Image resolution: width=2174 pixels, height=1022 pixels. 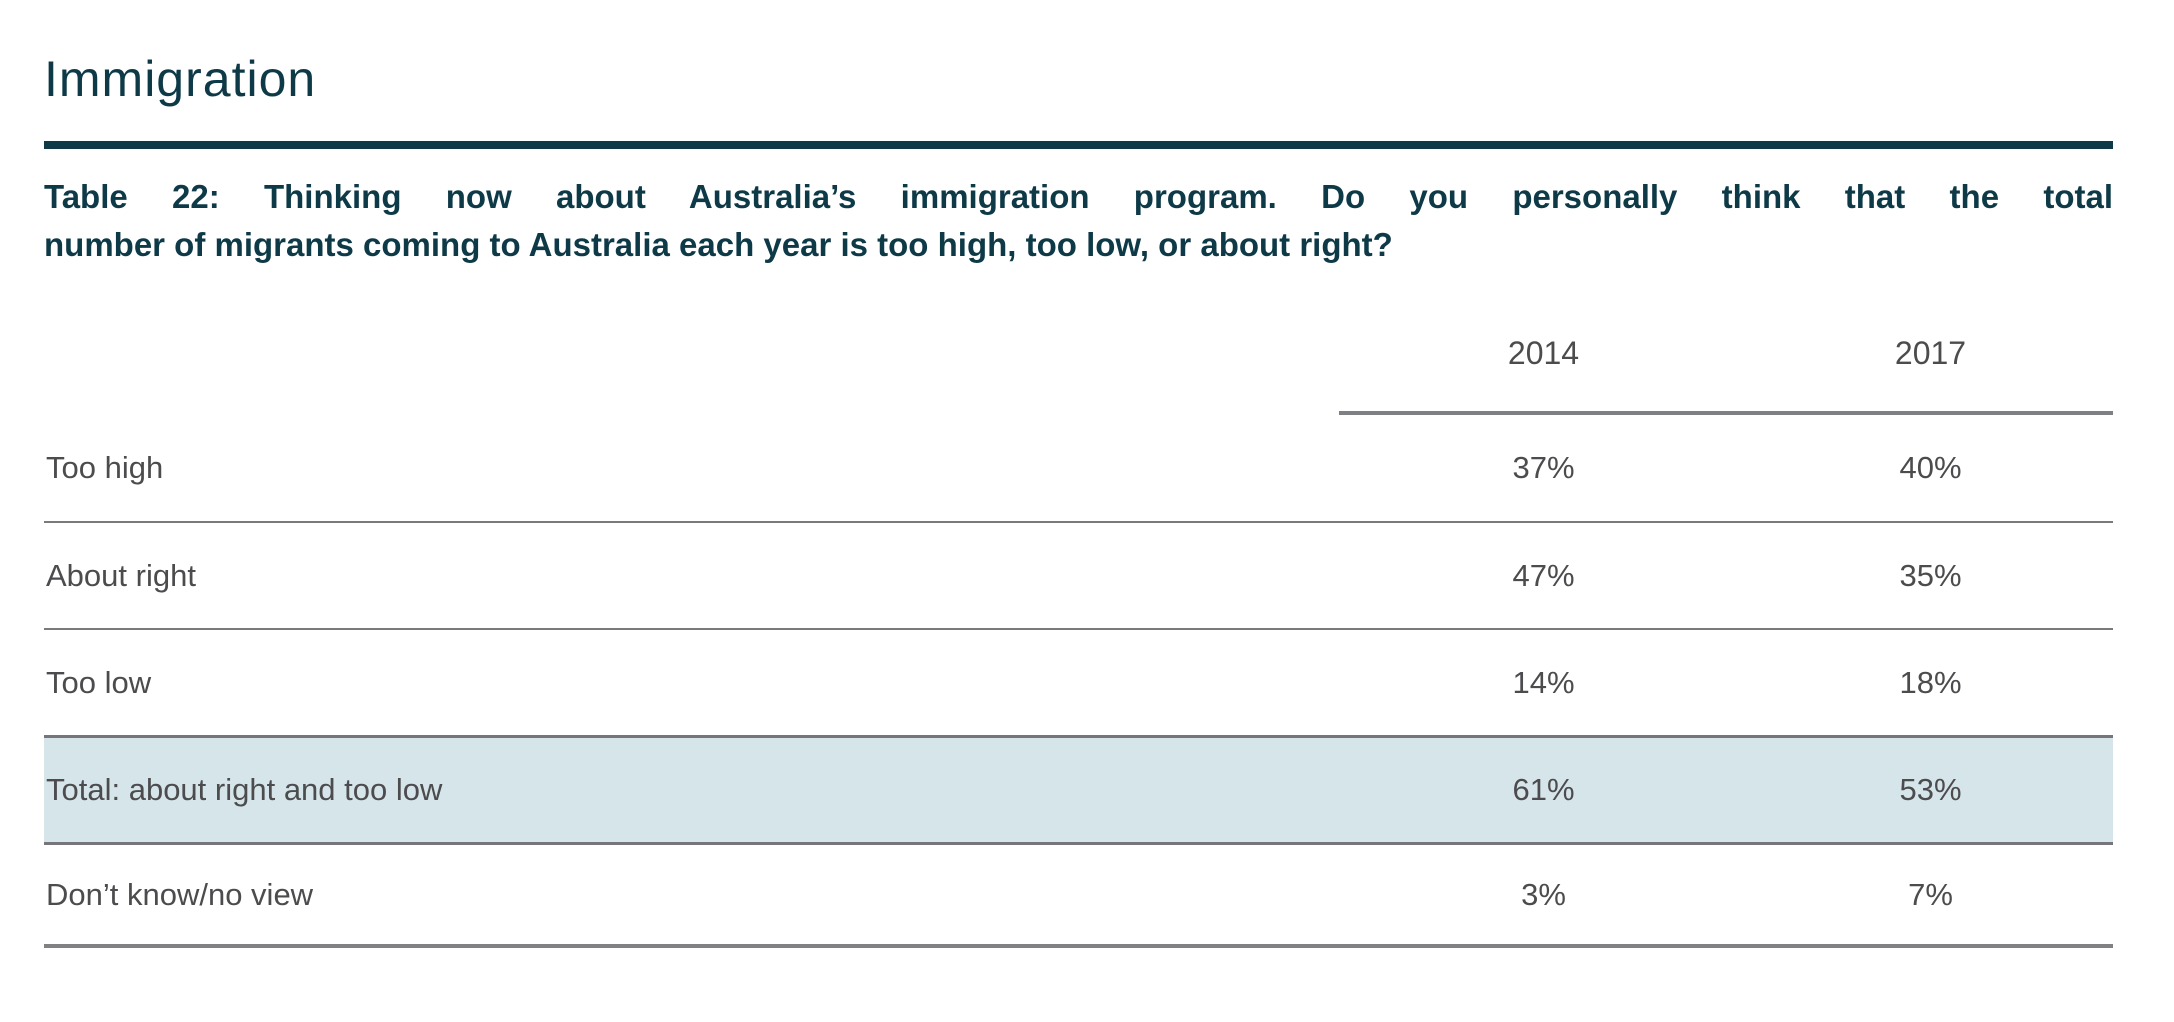 I want to click on value-2014: 3%, so click(x=1543, y=894).